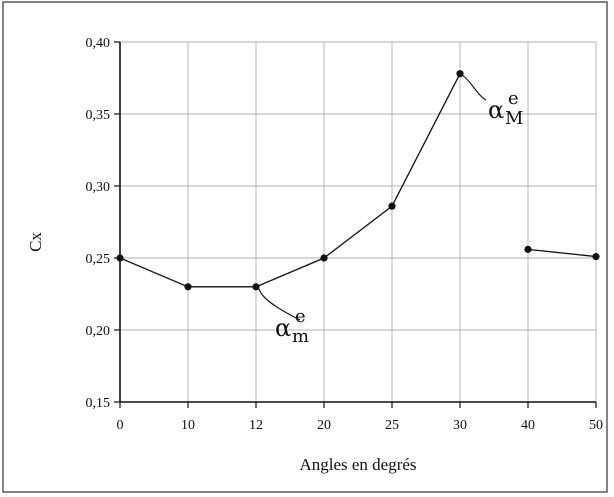 This screenshot has height=497, width=614. I want to click on x-tick-label: 12, so click(256, 425).